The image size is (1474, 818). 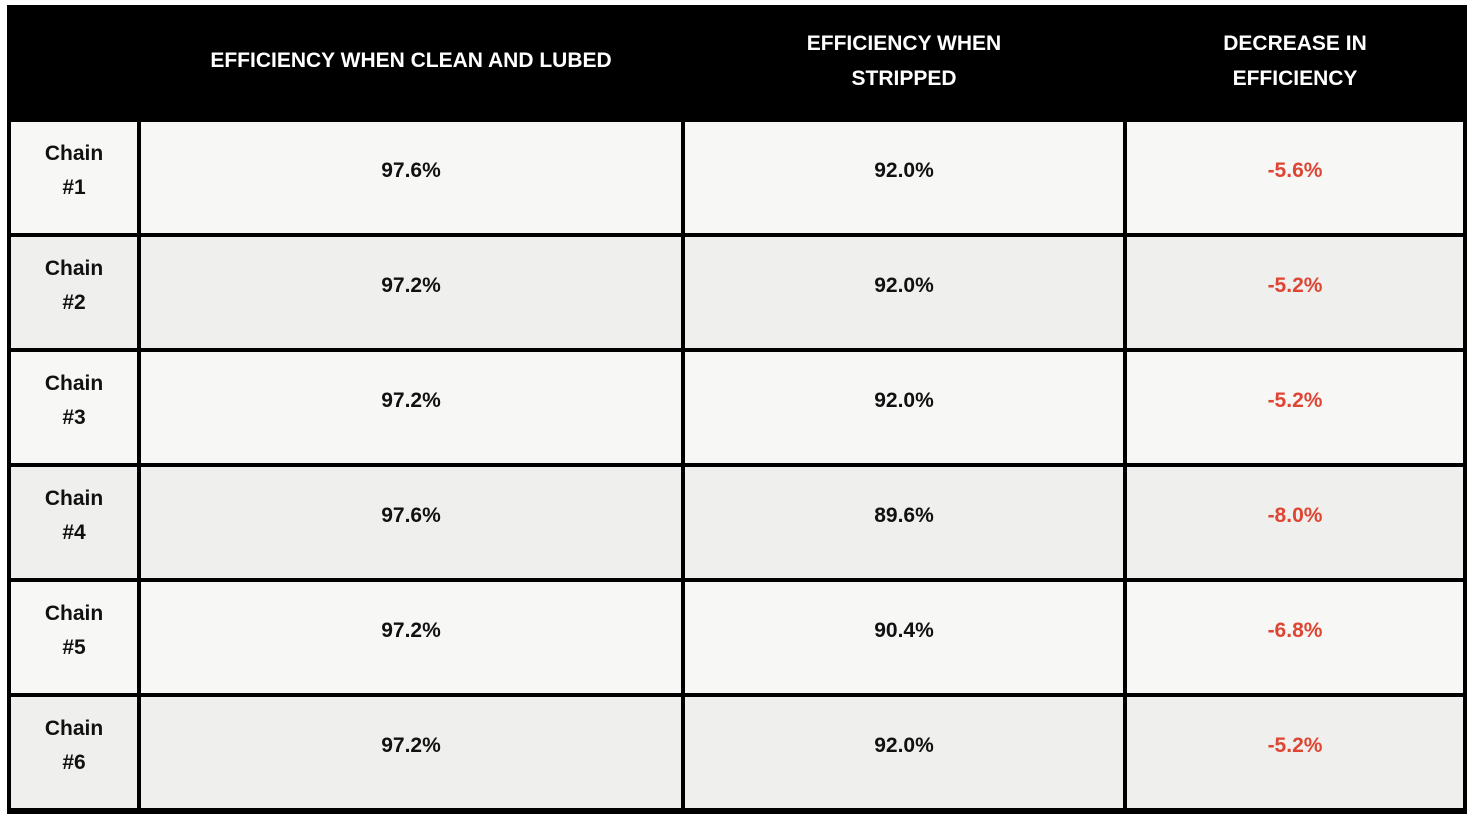 I want to click on row-label-text: Chain #1, so click(x=74, y=170).